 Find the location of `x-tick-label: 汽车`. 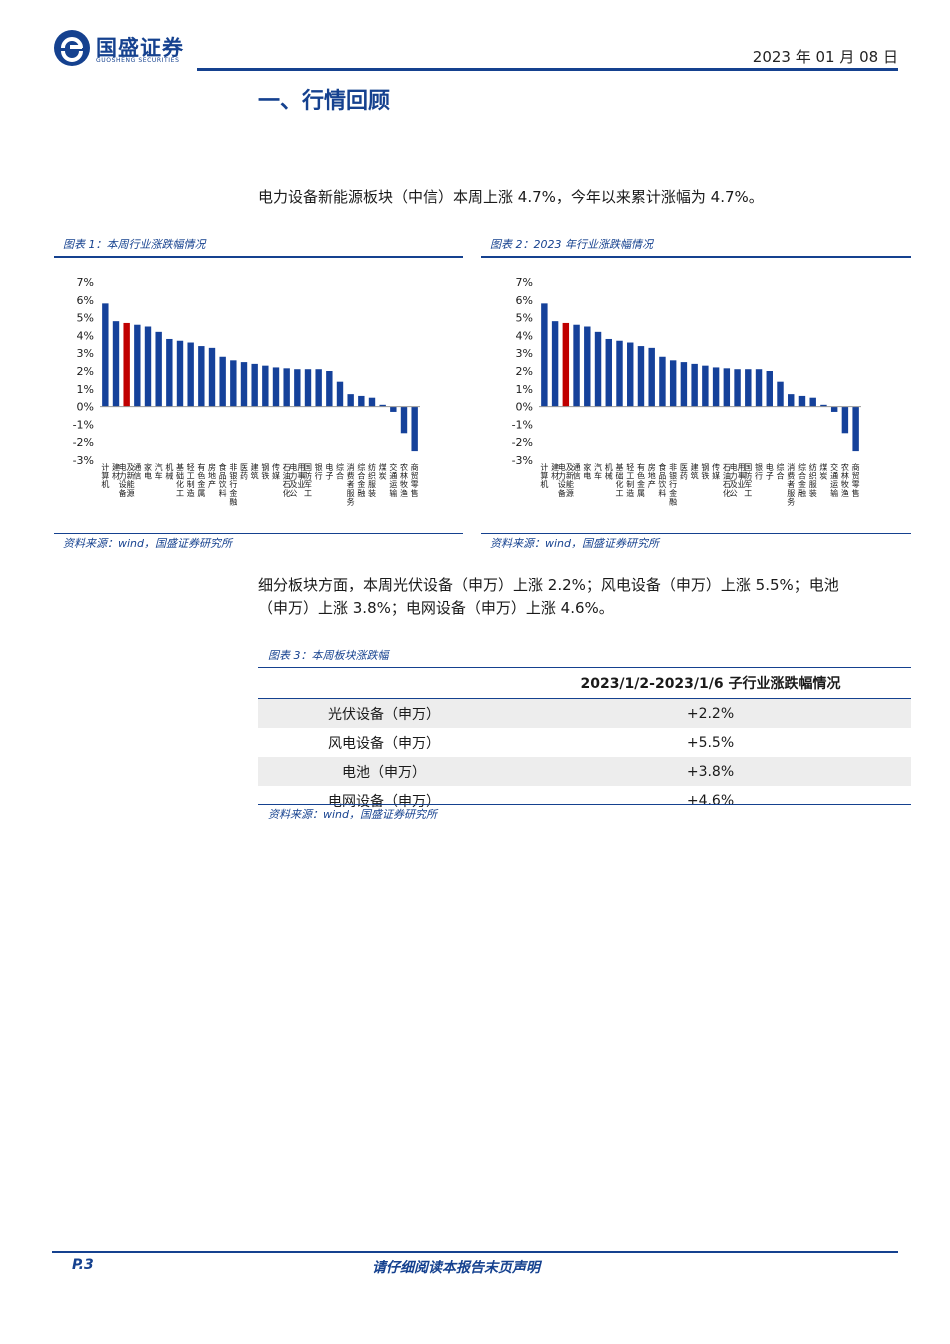

x-tick-label: 汽车 is located at coordinates (598, 471).